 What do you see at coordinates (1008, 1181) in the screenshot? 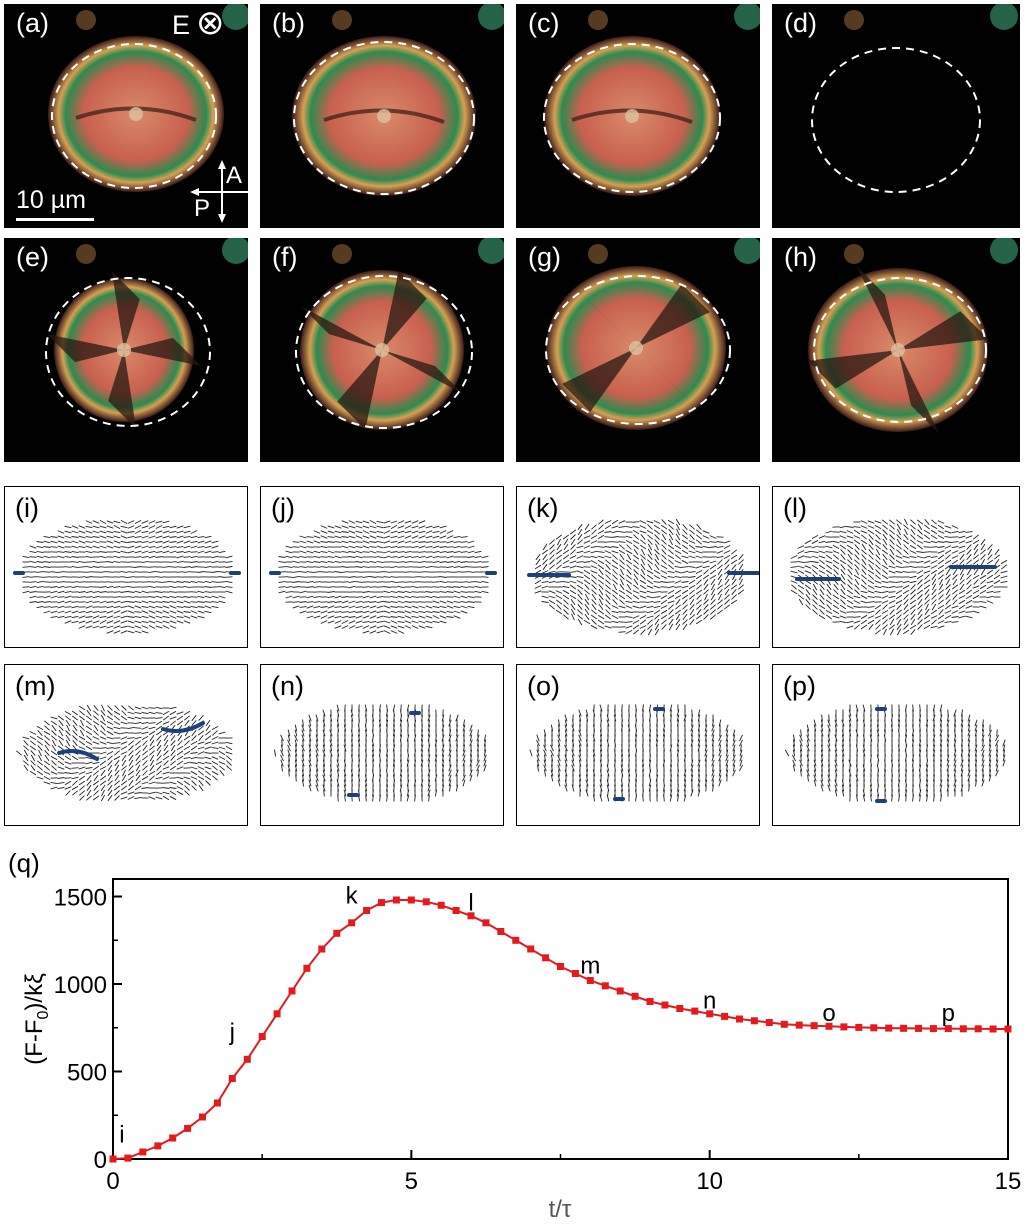
I see `x-tick-label: 15` at bounding box center [1008, 1181].